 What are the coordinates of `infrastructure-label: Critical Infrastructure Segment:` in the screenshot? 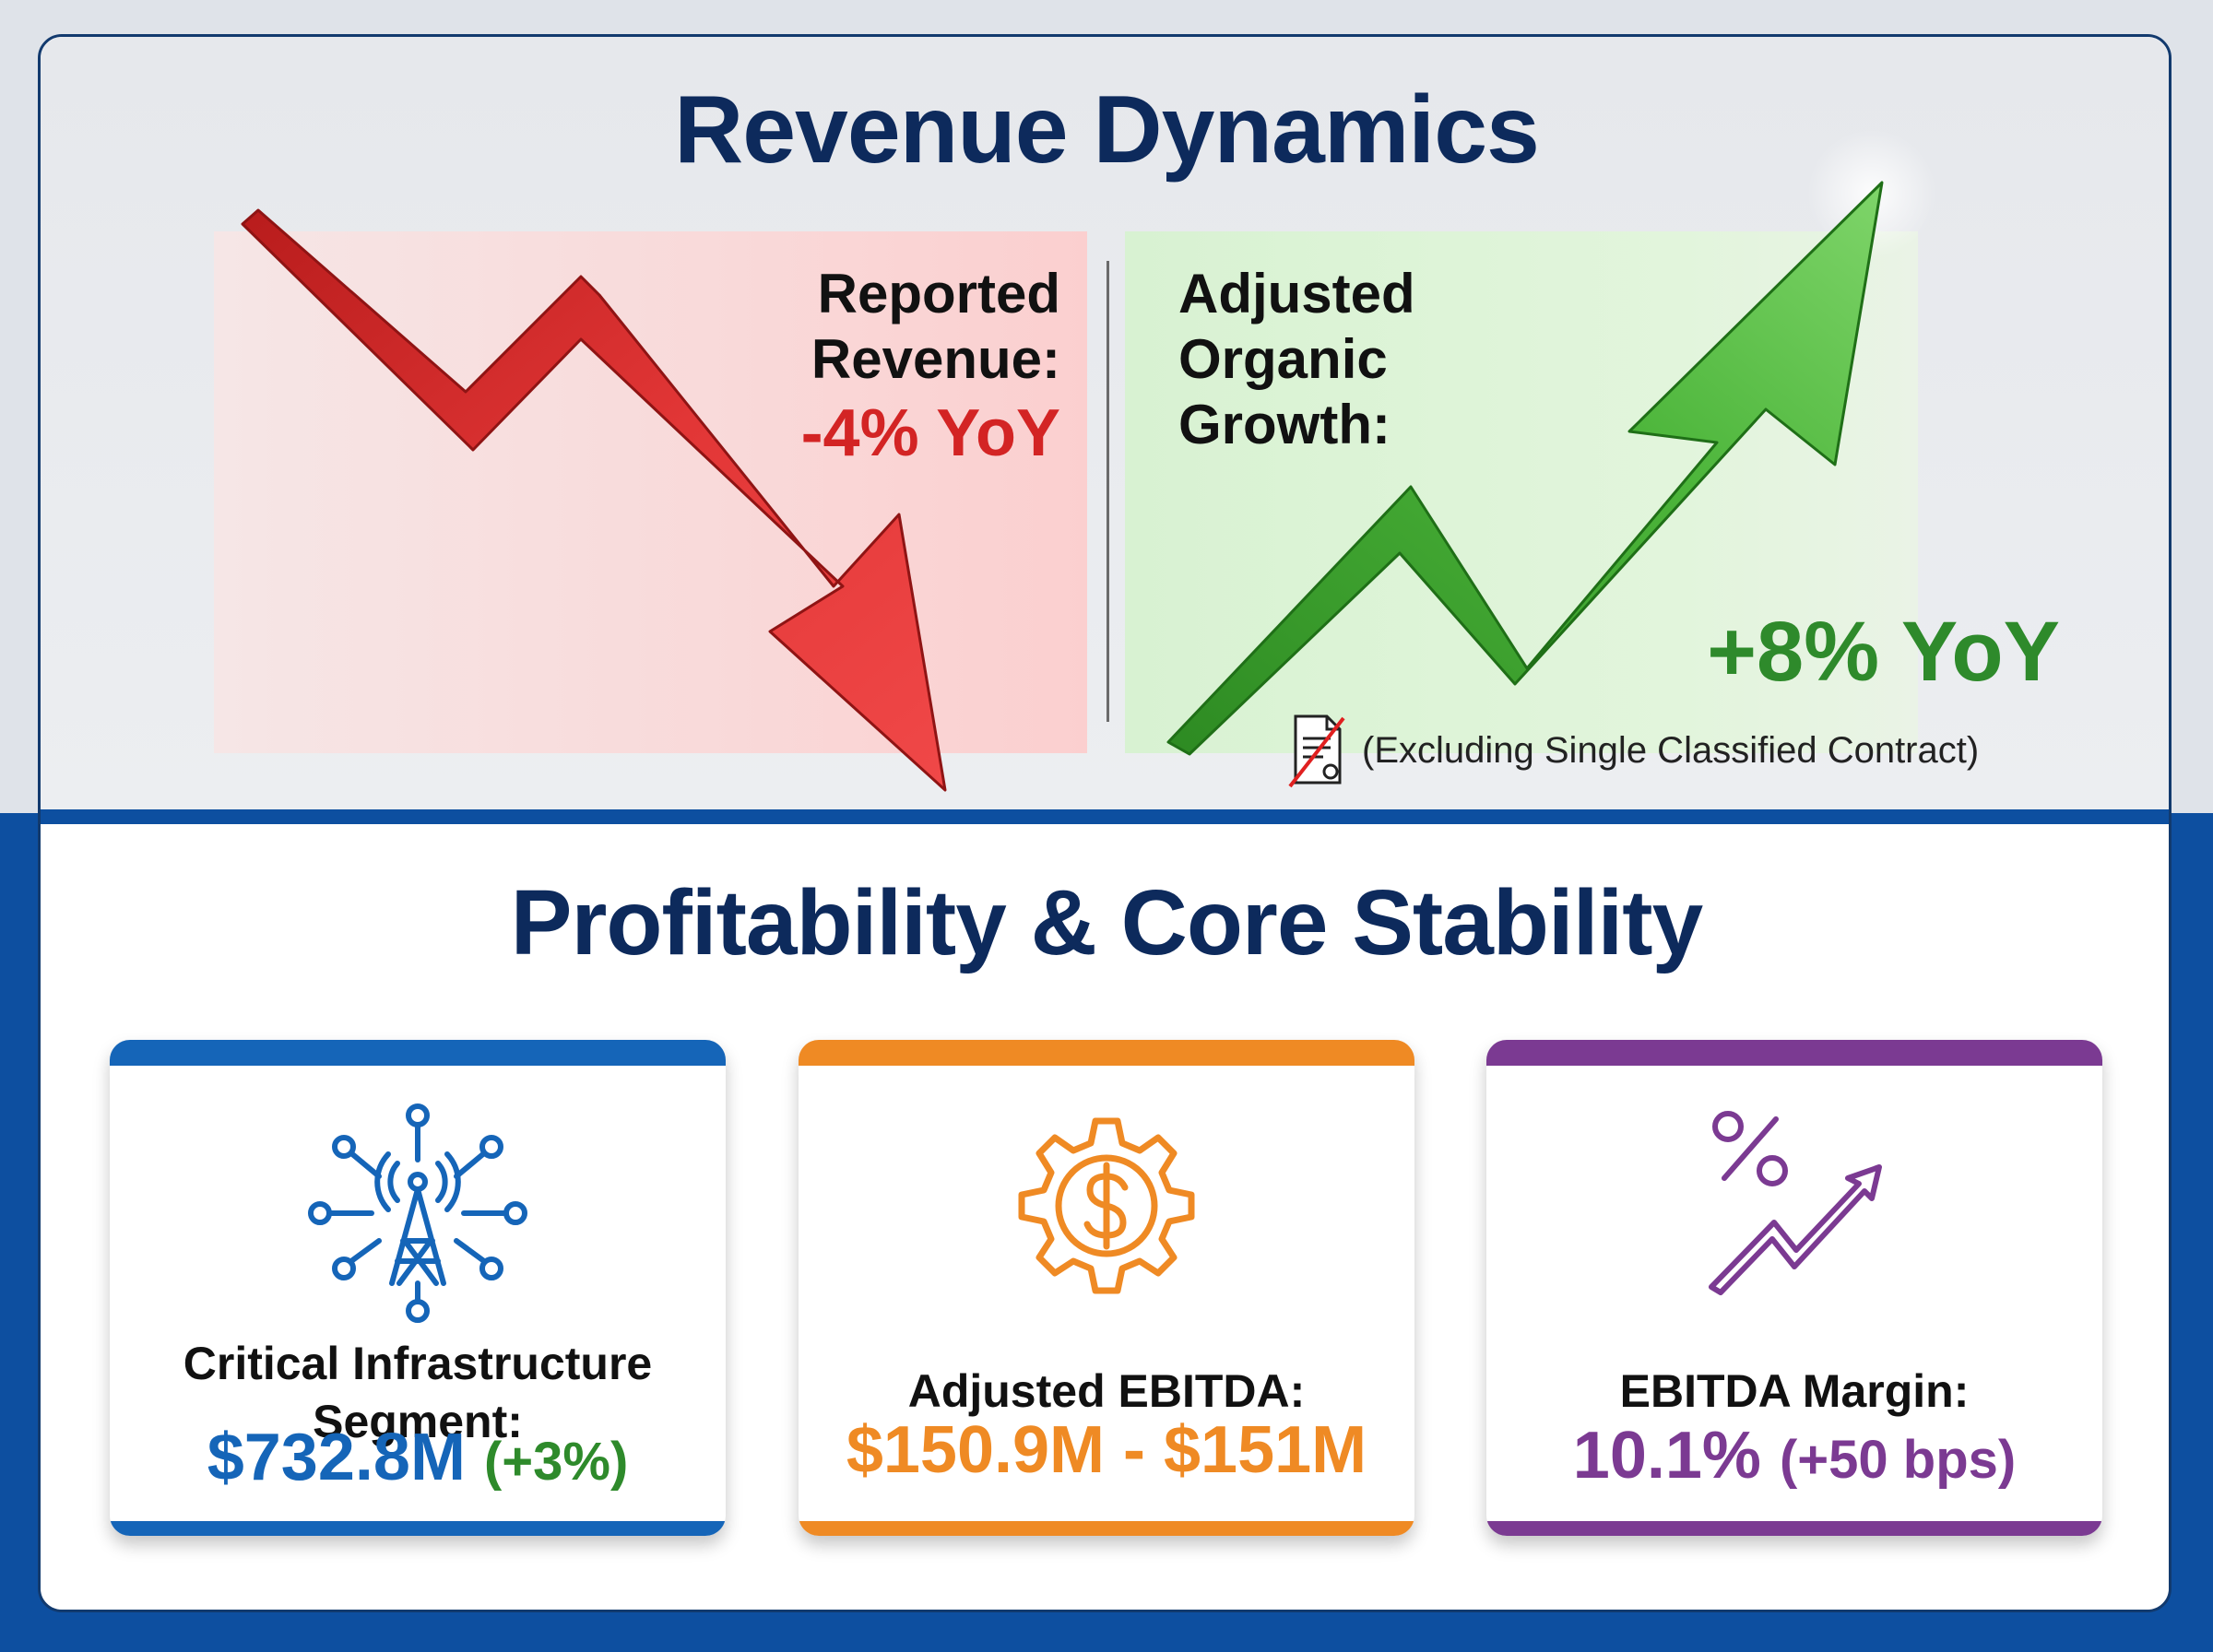 It's located at (418, 1393).